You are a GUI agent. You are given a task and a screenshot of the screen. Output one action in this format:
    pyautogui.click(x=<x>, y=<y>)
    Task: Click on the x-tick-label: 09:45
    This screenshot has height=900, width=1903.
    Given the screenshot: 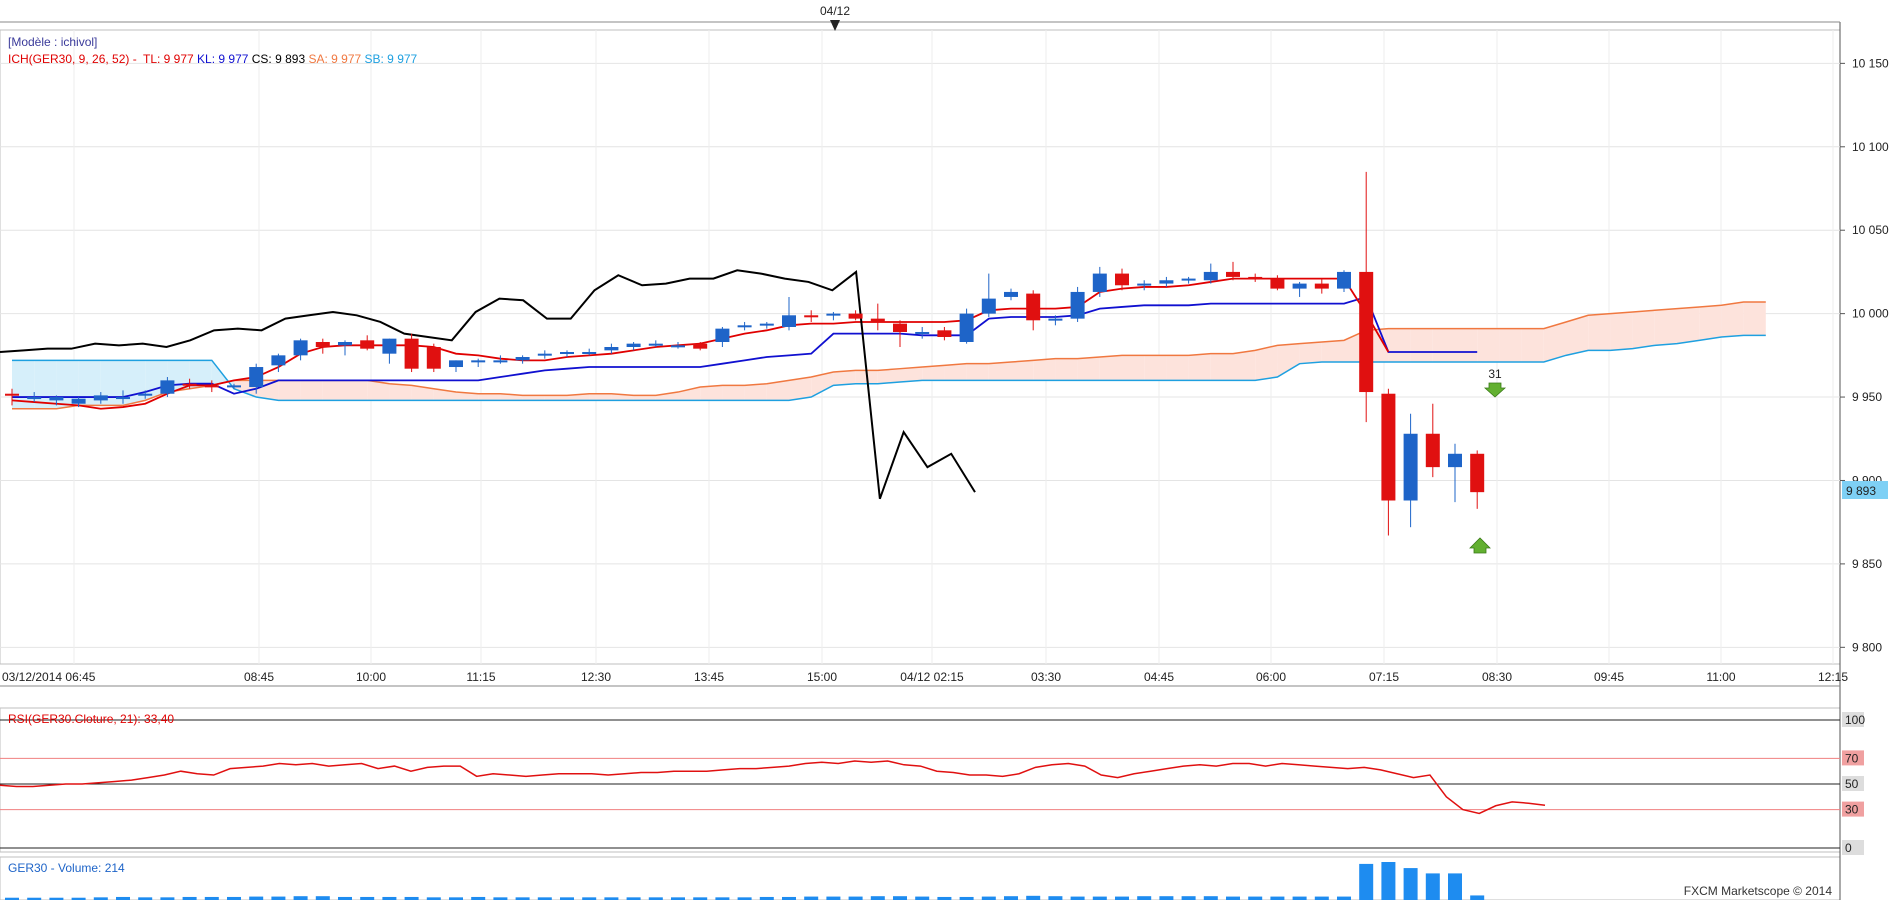 What is the action you would take?
    pyautogui.click(x=1609, y=677)
    